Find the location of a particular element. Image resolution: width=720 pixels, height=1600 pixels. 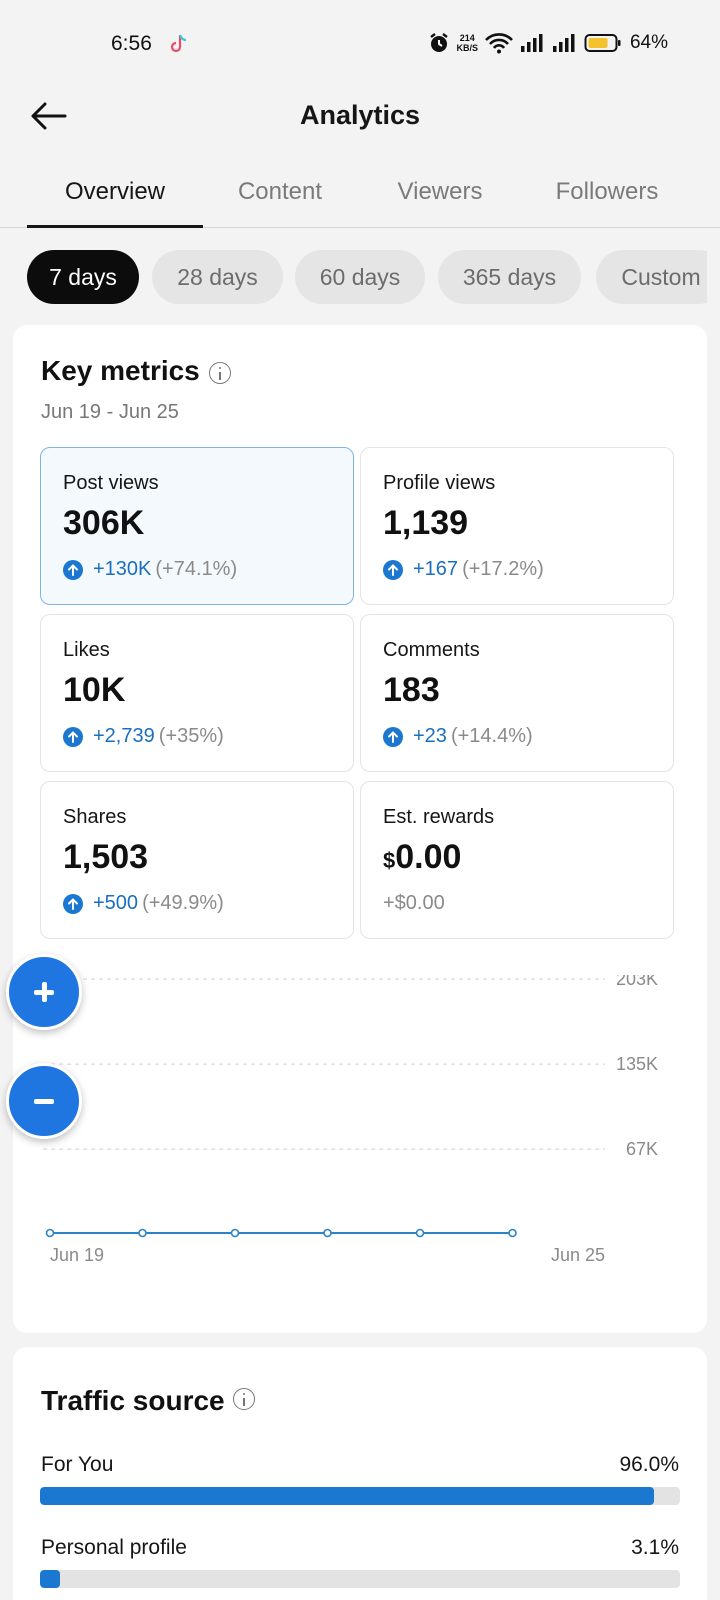

metric-post-views: Post views 306K +130K (+74.1%) is located at coordinates (197, 526).